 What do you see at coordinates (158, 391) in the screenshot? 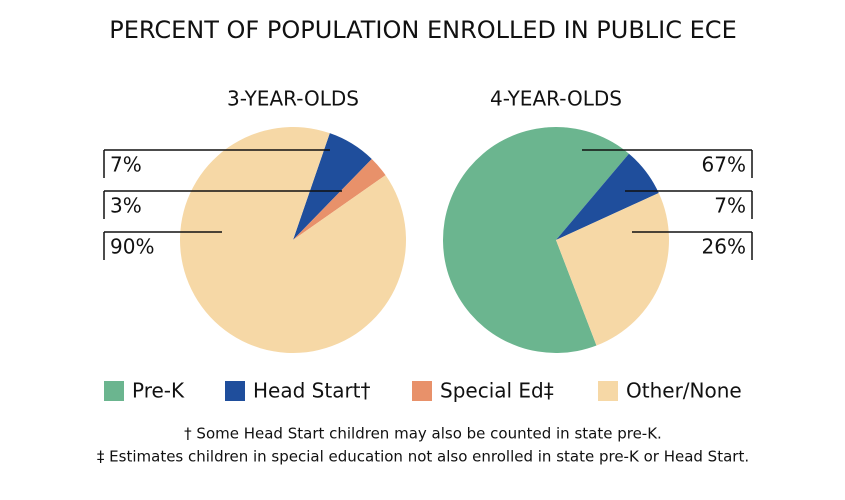
I see `legend-label: Pre-K` at bounding box center [158, 391].